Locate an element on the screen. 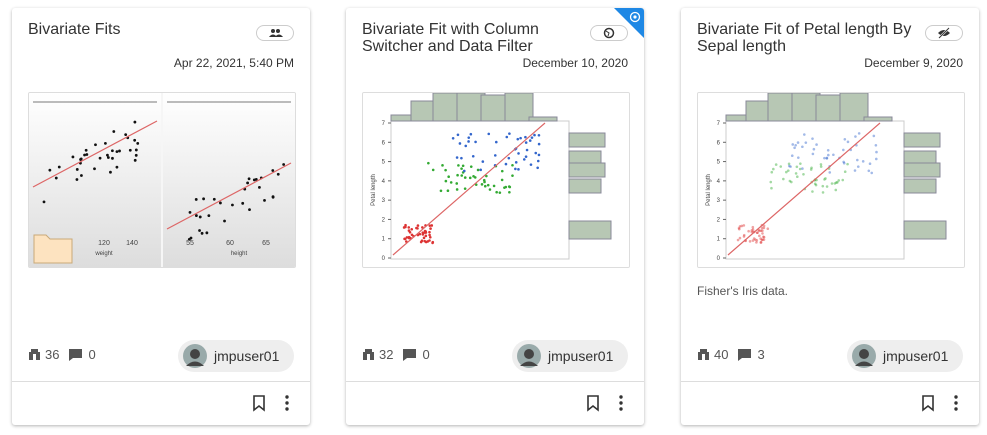 The image size is (987, 435). axis-tick-label: 55 is located at coordinates (190, 243).